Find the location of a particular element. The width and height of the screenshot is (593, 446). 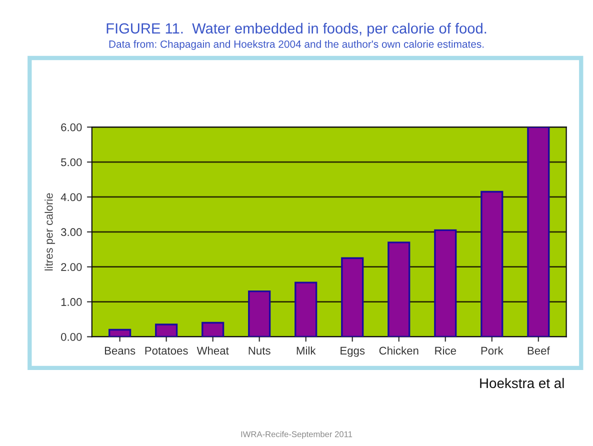

x-tick-label: Wheat is located at coordinates (212, 350).